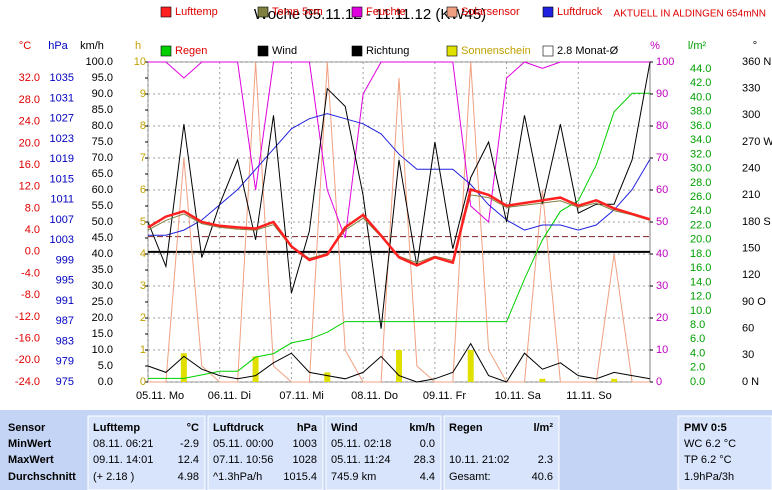 The width and height of the screenshot is (772, 490). What do you see at coordinates (297, 12) in the screenshot?
I see `legend-label: Temp 5cm` at bounding box center [297, 12].